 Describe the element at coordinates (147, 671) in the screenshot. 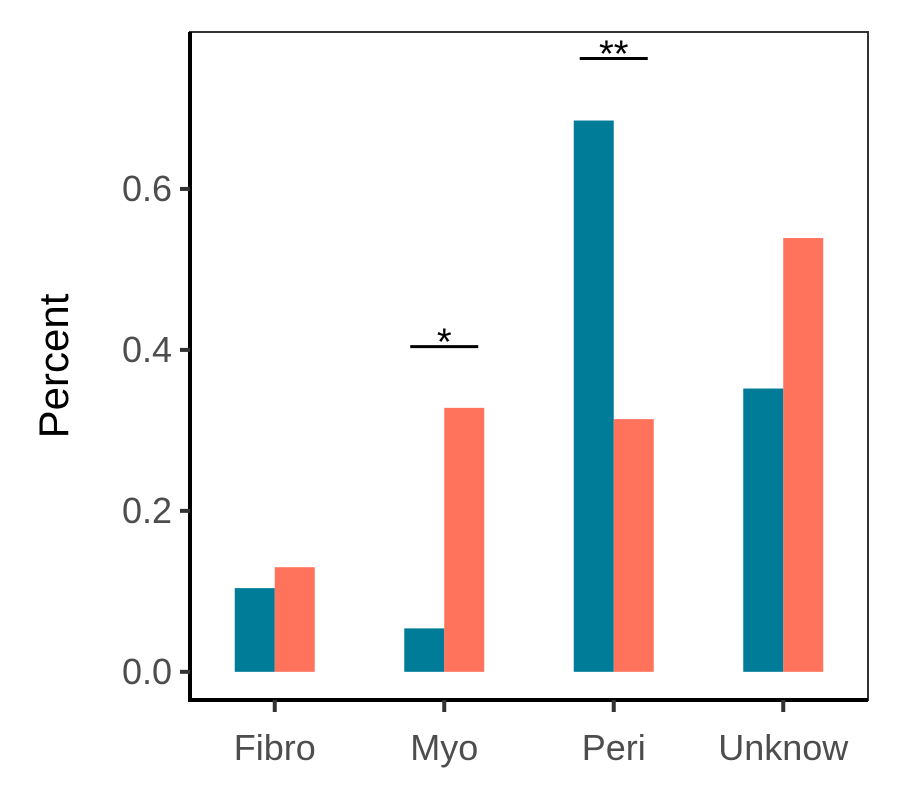

I see `y-tick-label: 0.0` at that location.